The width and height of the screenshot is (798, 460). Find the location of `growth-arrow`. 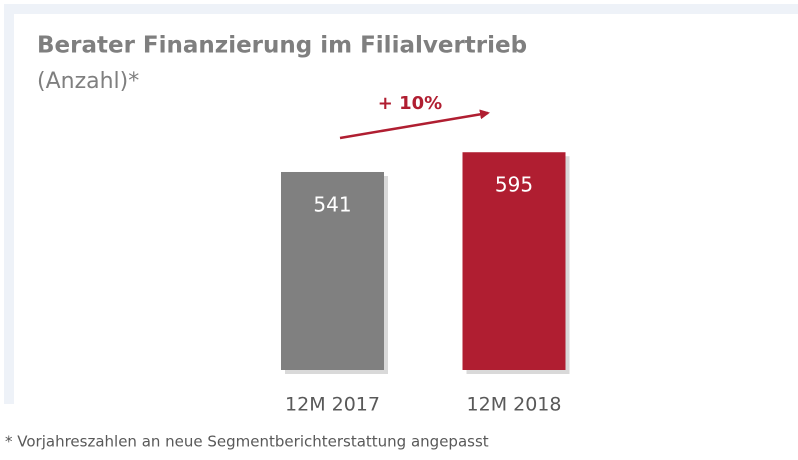

growth-arrow is located at coordinates (414, 124).